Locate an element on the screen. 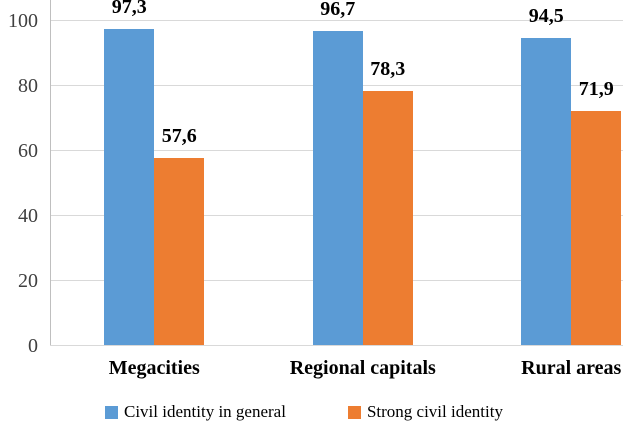  y-axis-line is located at coordinates (50, 172).